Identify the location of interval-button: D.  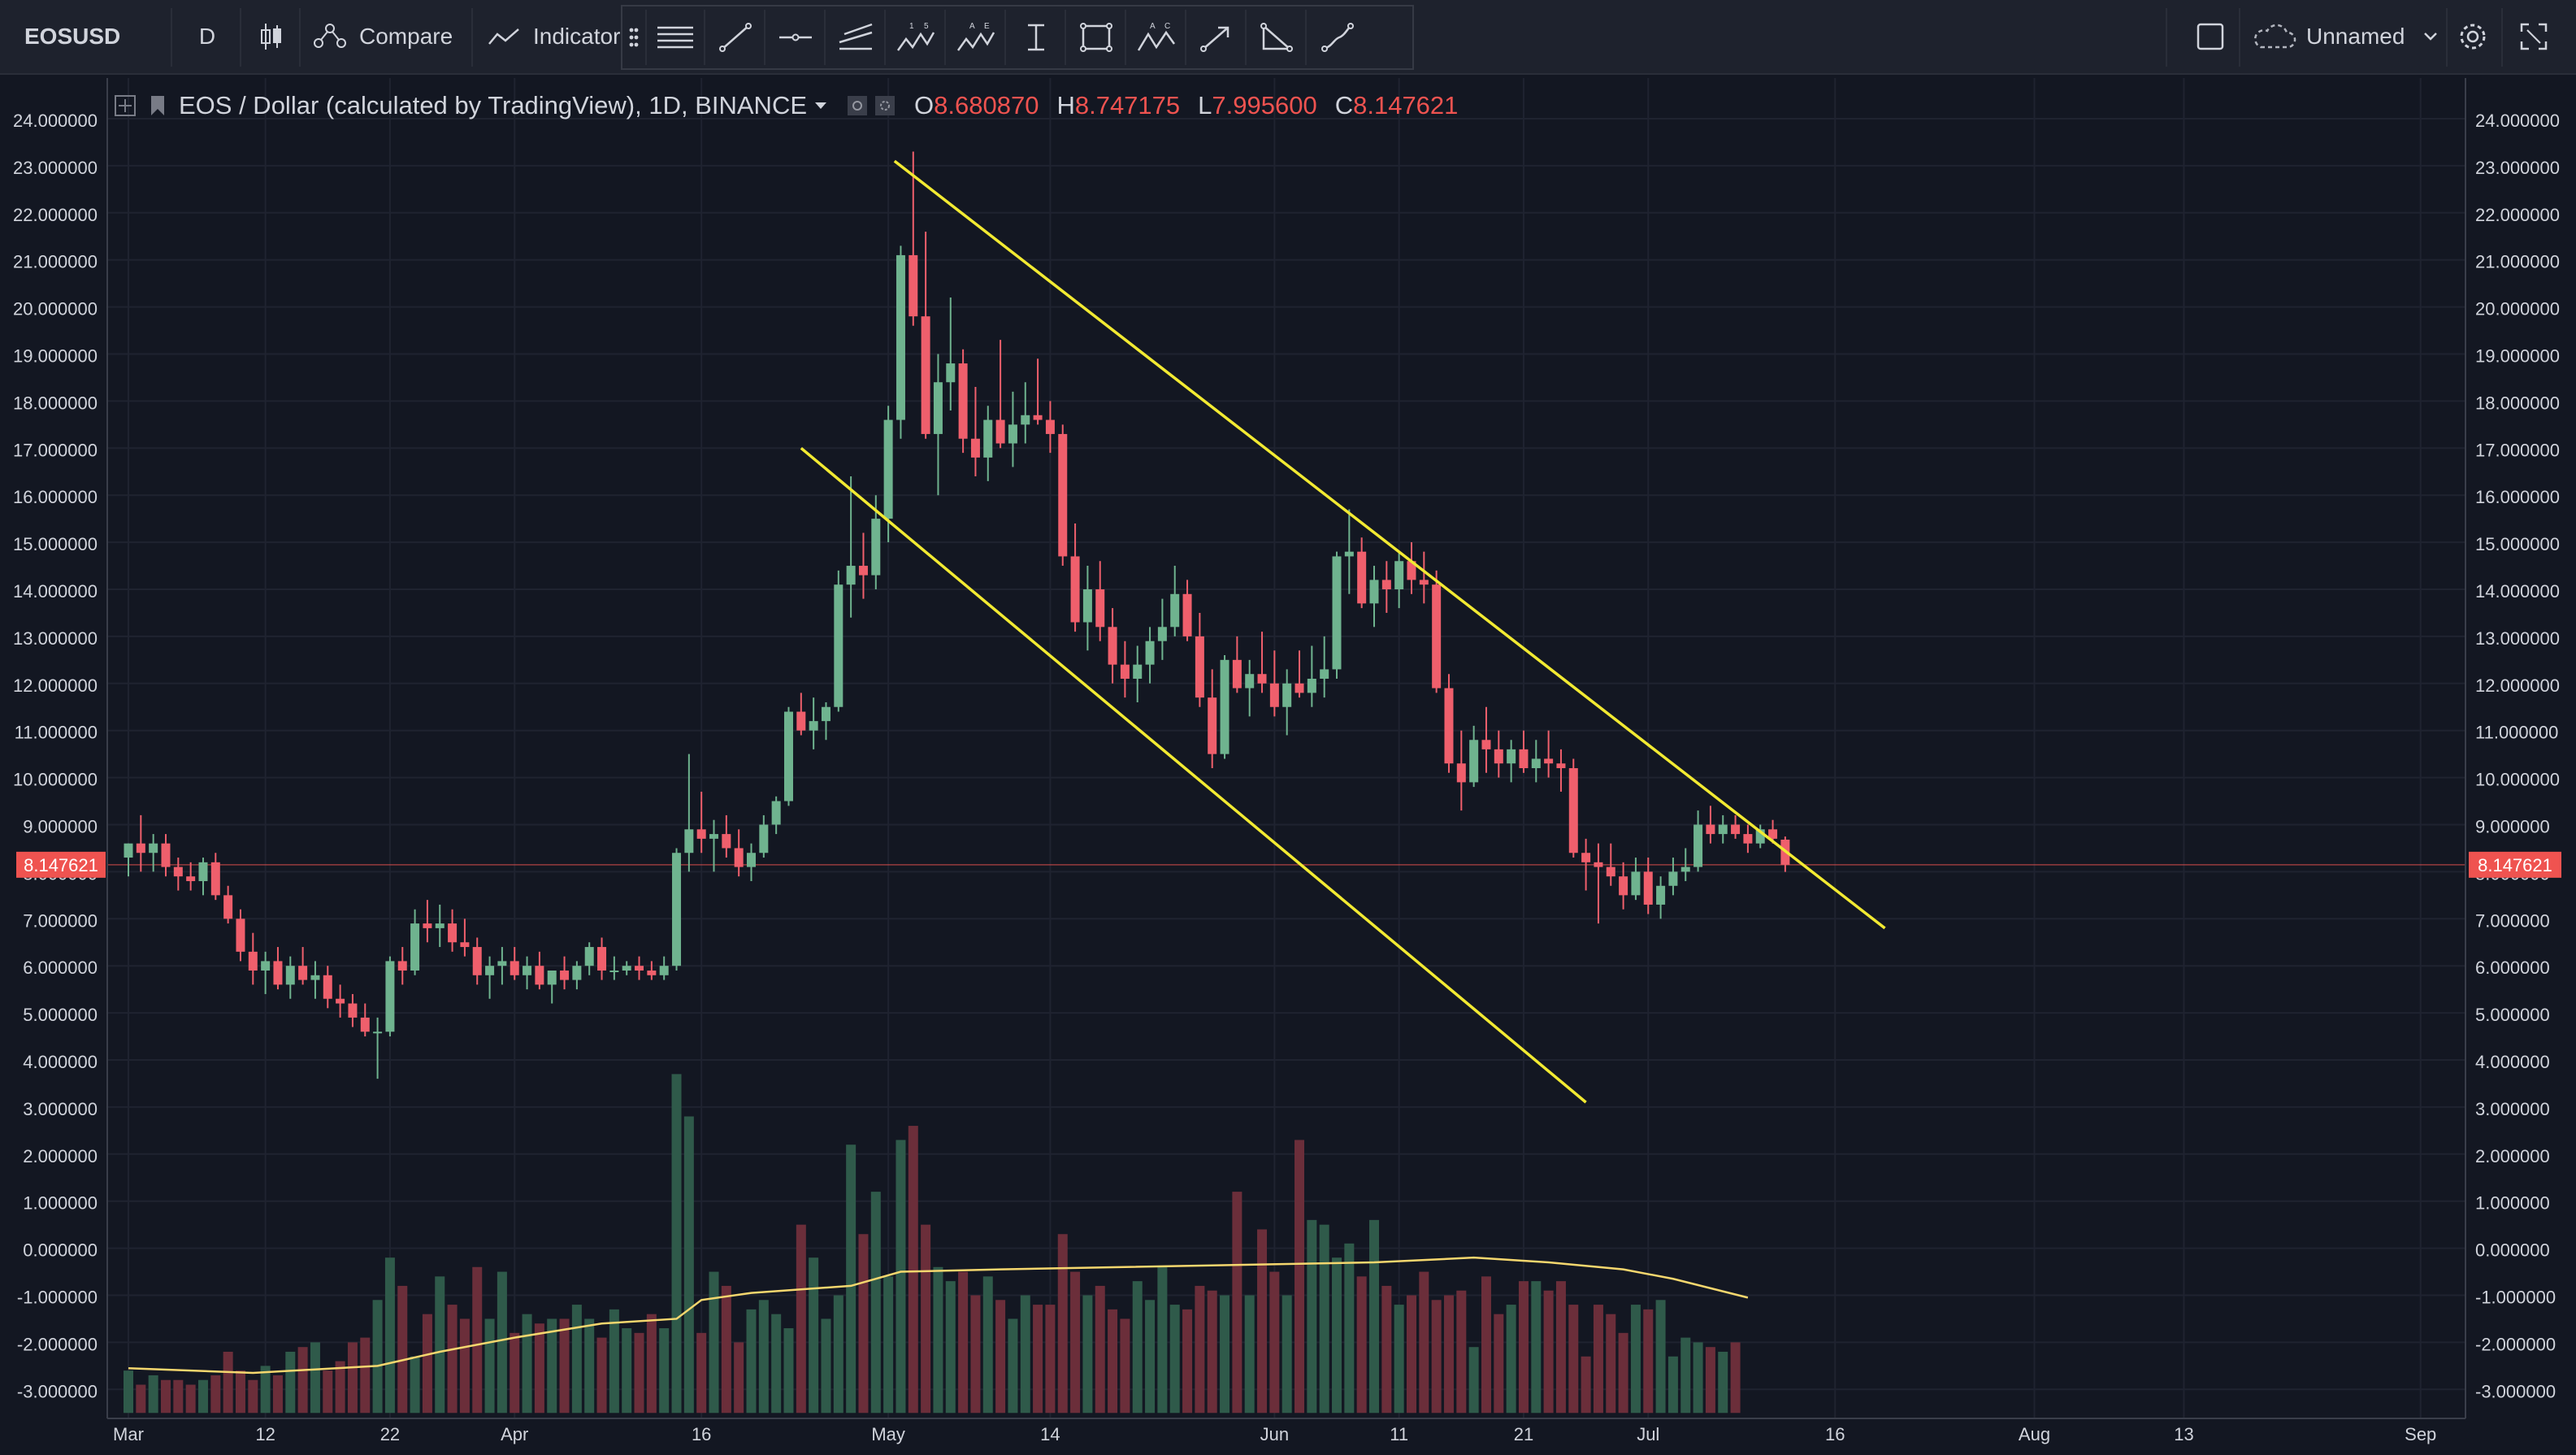
(207, 36).